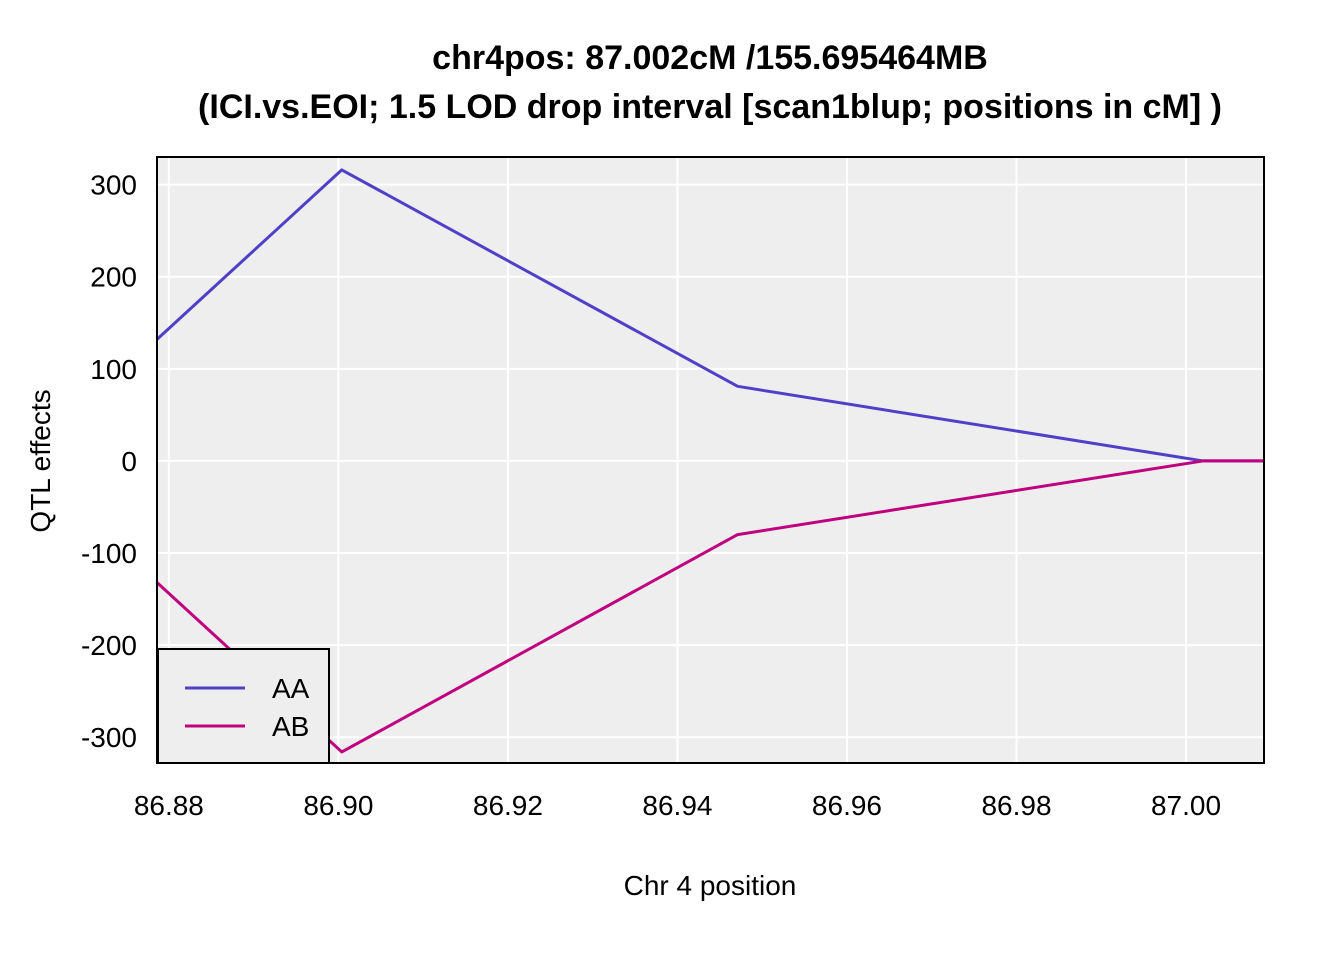 The image size is (1344, 965). I want to click on x-tick-label: 86.94, so click(677, 805).